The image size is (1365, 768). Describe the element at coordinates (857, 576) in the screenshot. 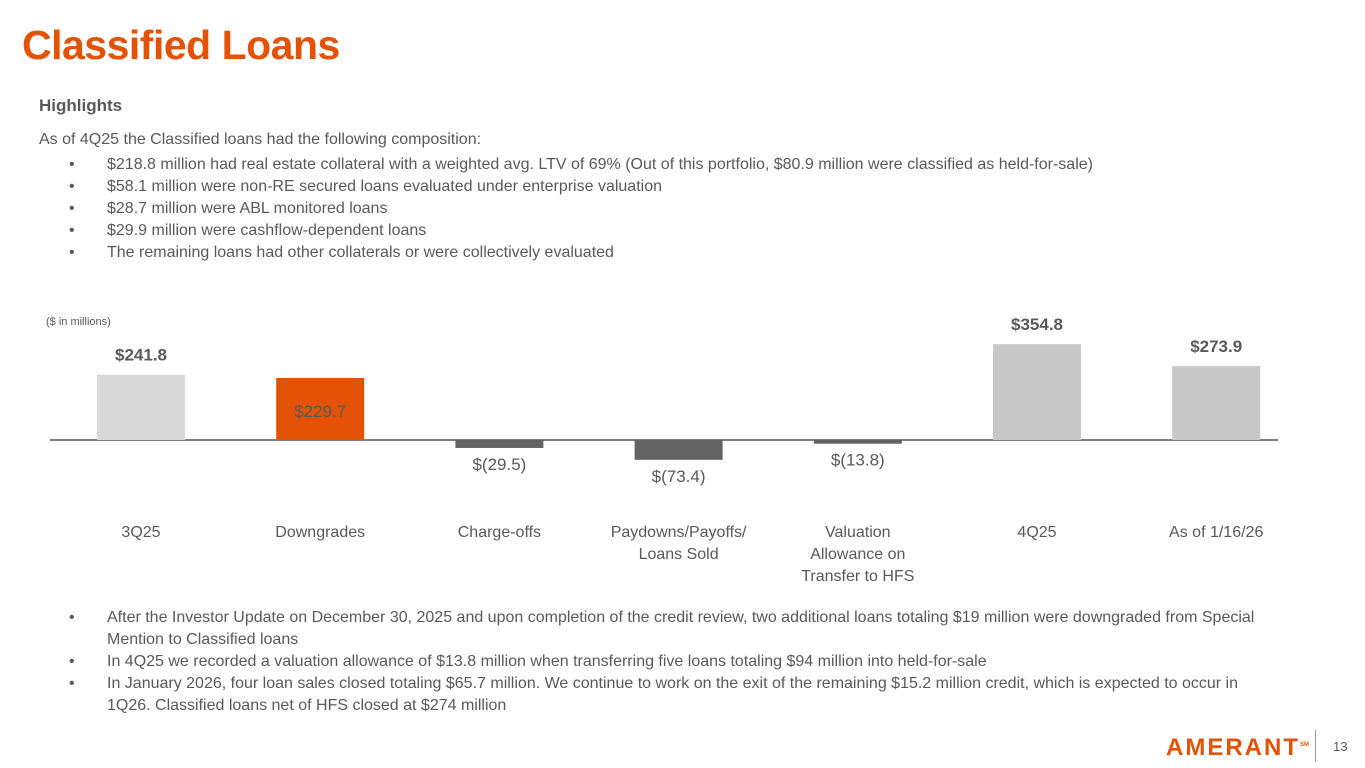

I see `category-label: Transfer to HFS` at that location.